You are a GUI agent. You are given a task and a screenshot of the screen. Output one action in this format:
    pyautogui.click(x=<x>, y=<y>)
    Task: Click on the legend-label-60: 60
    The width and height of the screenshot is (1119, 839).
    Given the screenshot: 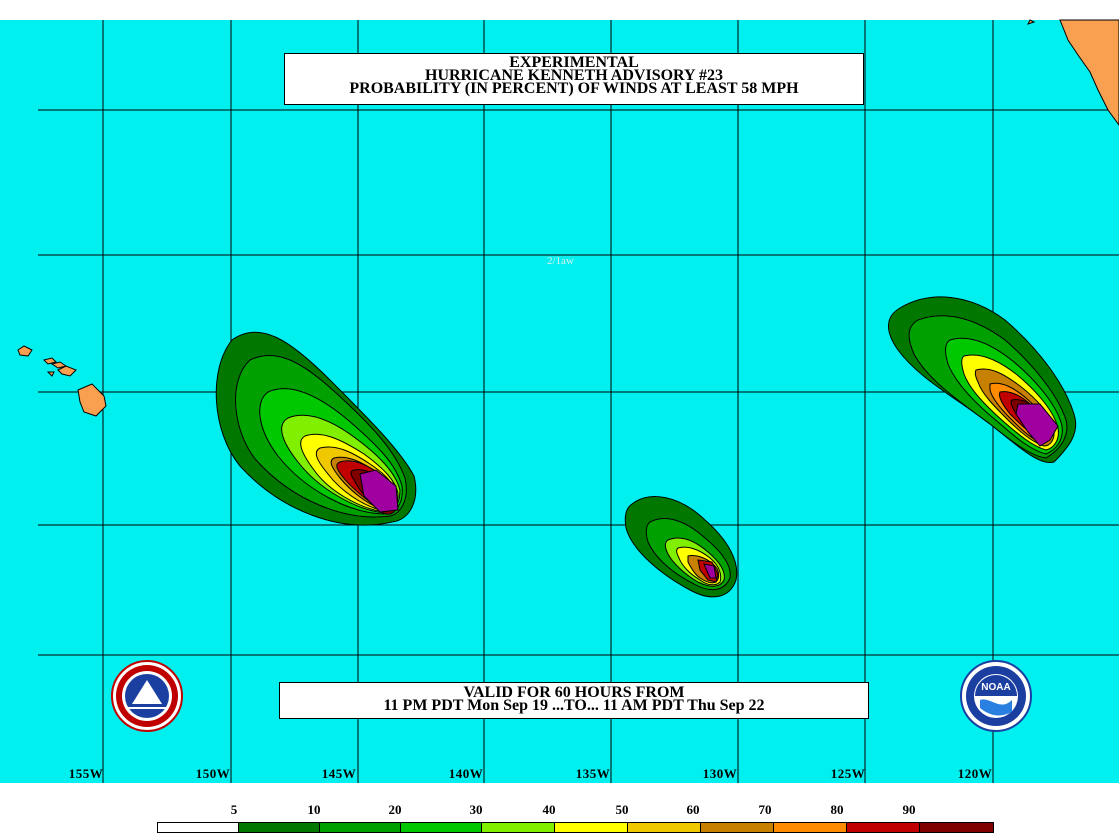 What is the action you would take?
    pyautogui.click(x=693, y=809)
    